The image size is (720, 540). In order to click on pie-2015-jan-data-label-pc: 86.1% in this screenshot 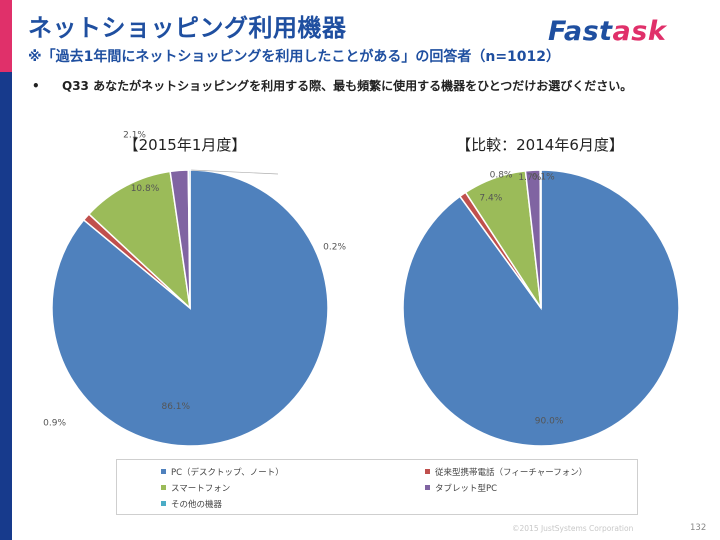, I will do `click(175, 407)`.